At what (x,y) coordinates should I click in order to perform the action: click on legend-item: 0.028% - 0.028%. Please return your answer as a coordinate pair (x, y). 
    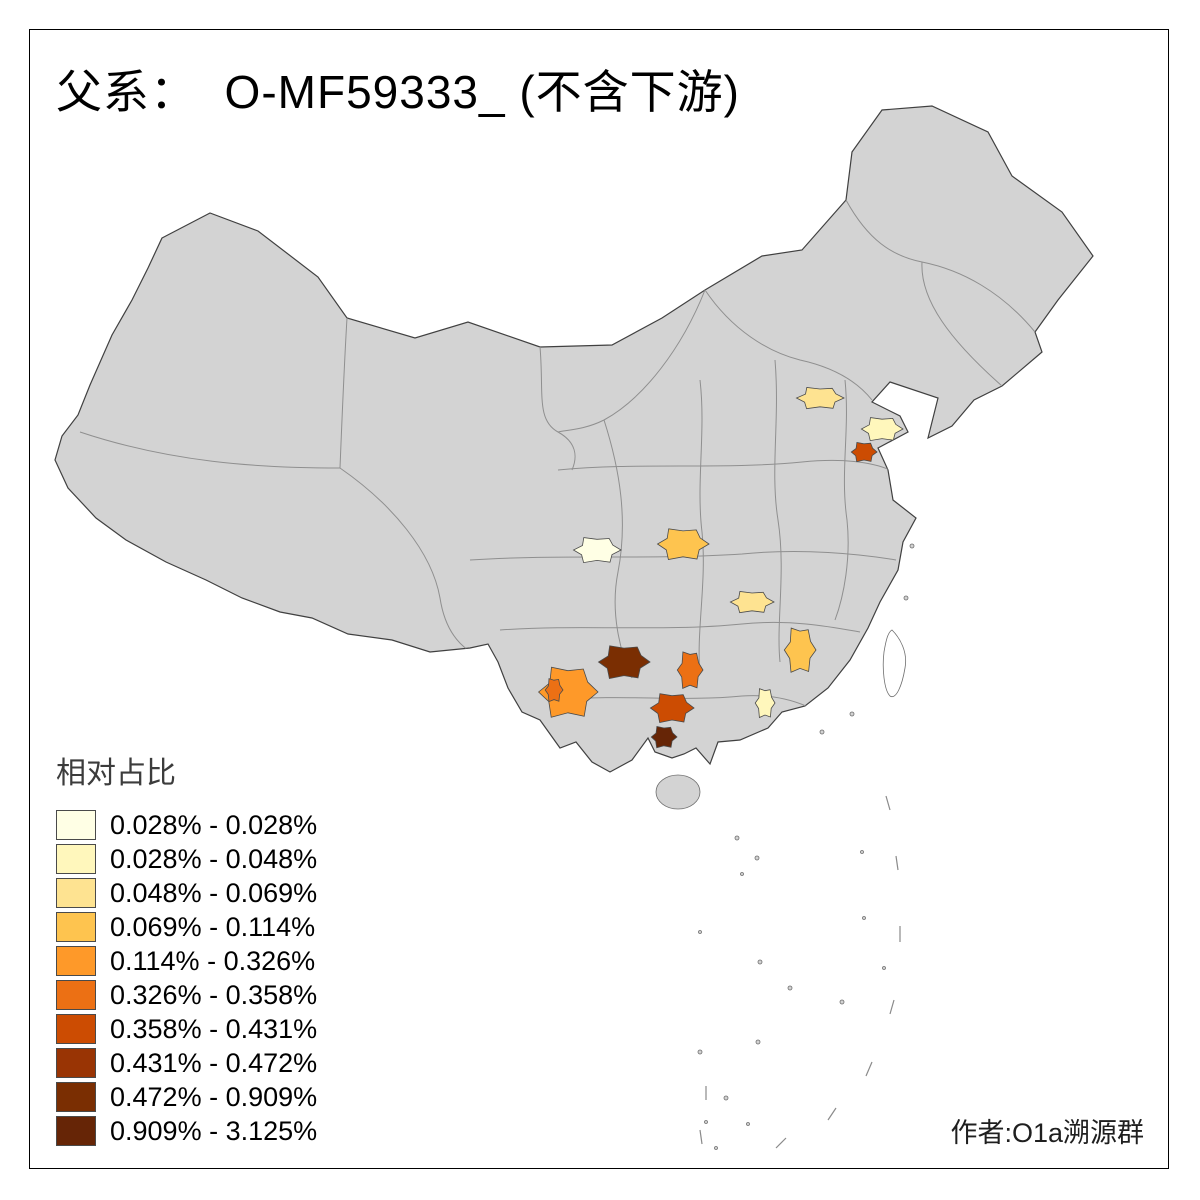
    Looking at the image, I should click on (186, 825).